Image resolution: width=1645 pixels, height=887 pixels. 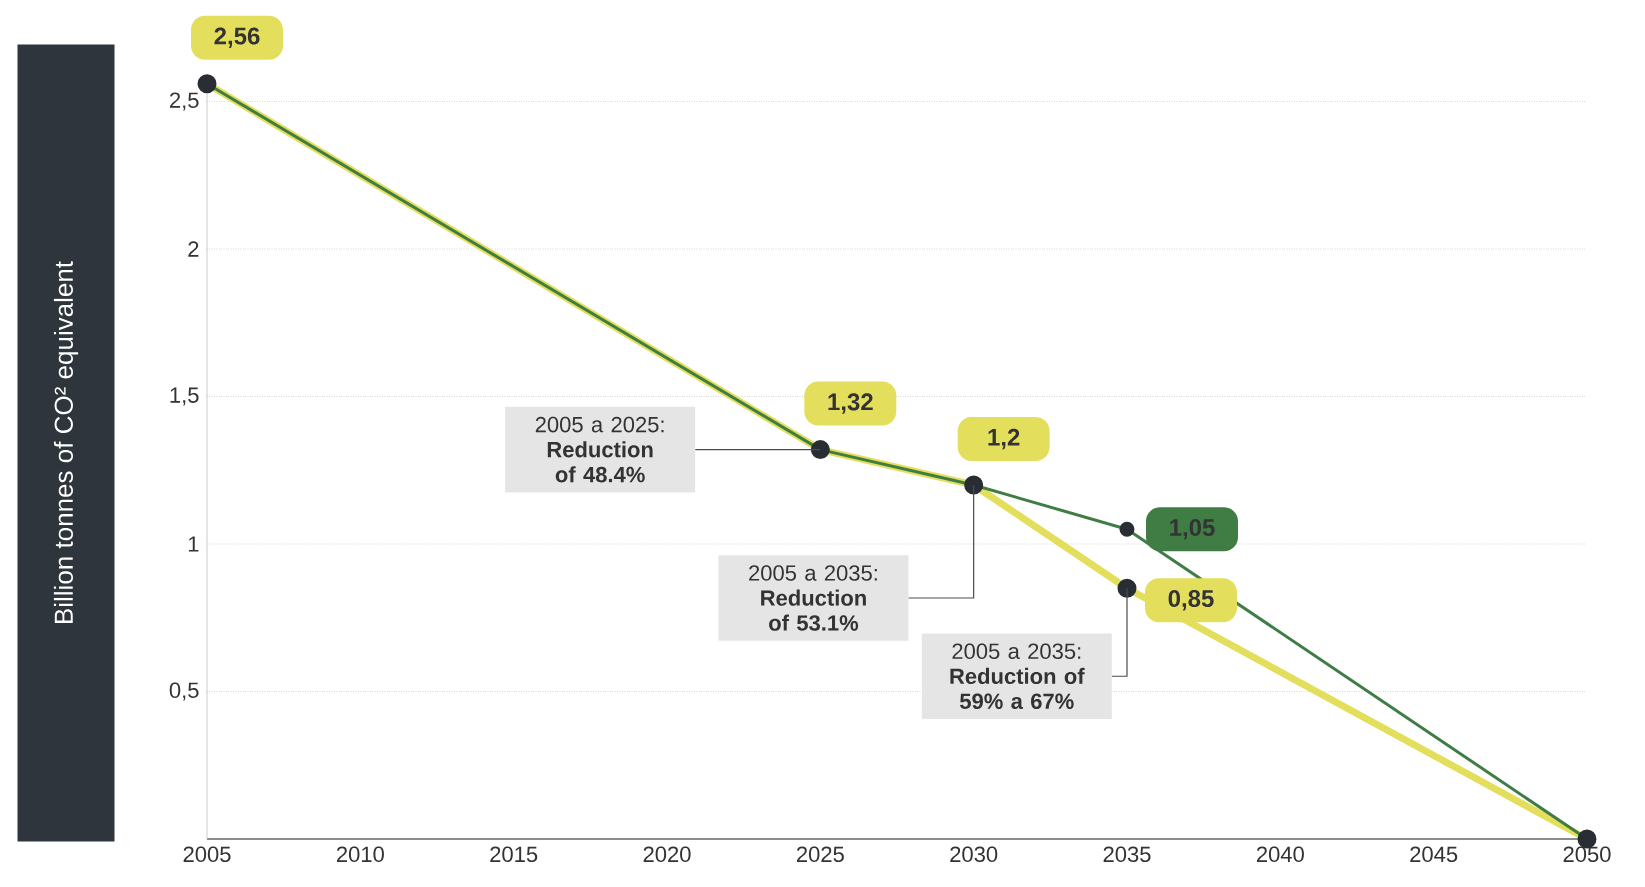 I want to click on data-label: 0,85, so click(x=1191, y=600).